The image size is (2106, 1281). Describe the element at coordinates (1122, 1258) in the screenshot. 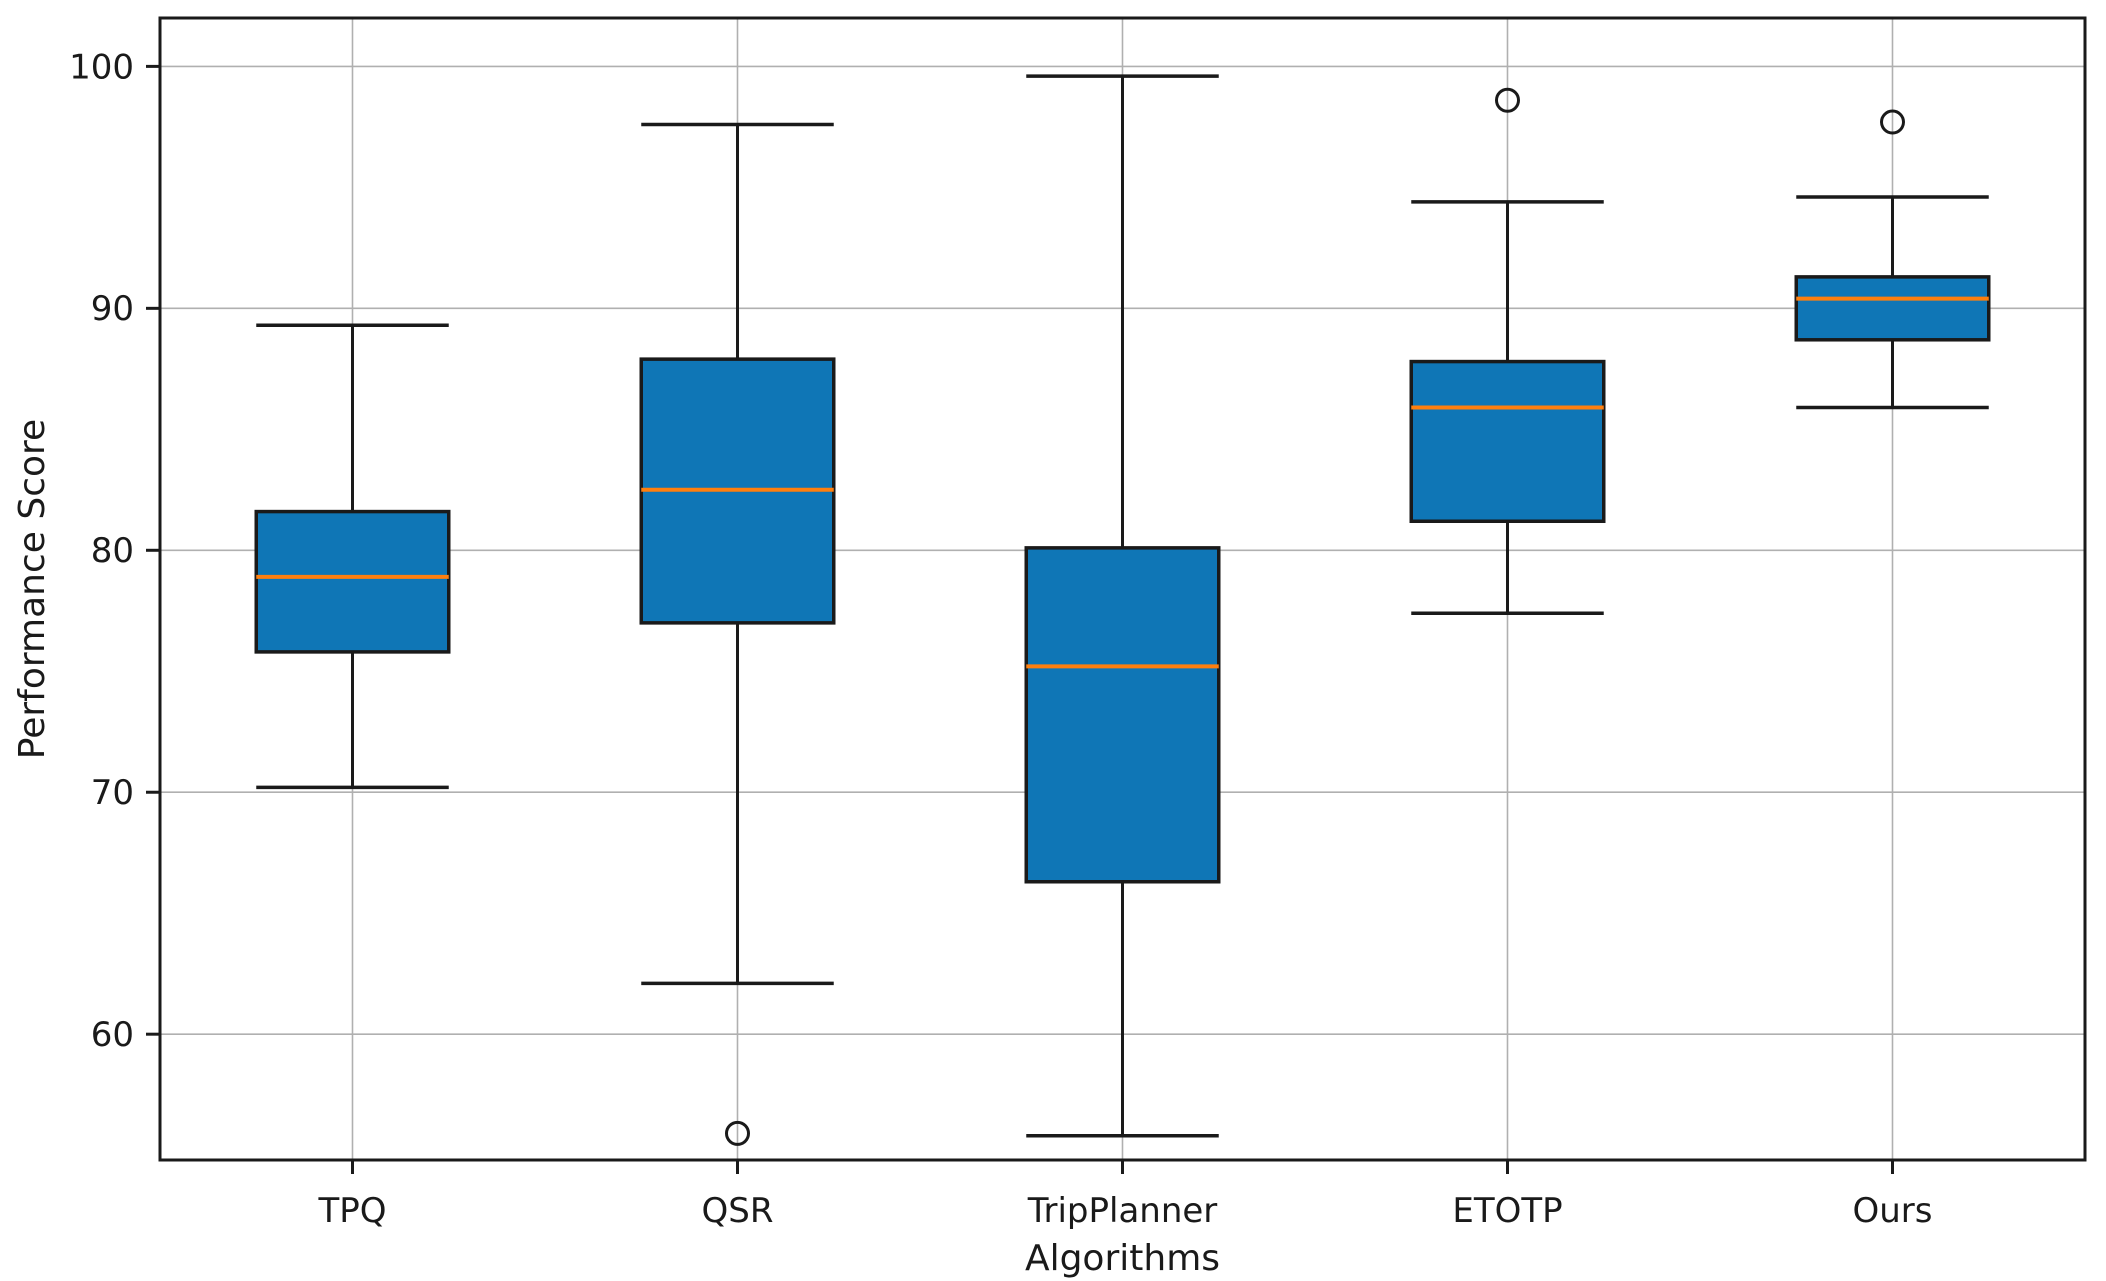

I see `x-axis-title: Algorithms` at that location.